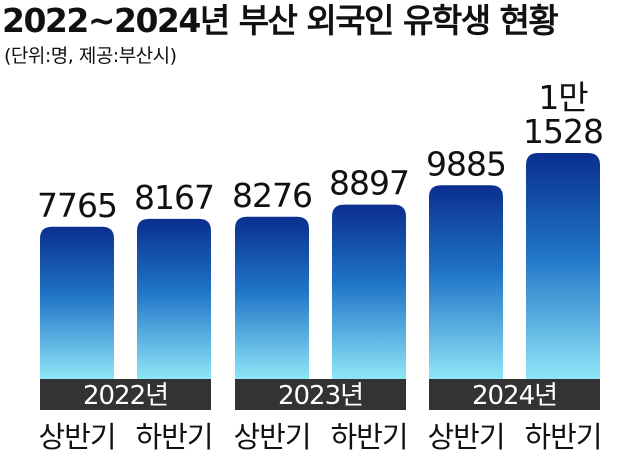 The width and height of the screenshot is (640, 466). What do you see at coordinates (465, 437) in the screenshot?
I see `category-label-4: 상반기` at bounding box center [465, 437].